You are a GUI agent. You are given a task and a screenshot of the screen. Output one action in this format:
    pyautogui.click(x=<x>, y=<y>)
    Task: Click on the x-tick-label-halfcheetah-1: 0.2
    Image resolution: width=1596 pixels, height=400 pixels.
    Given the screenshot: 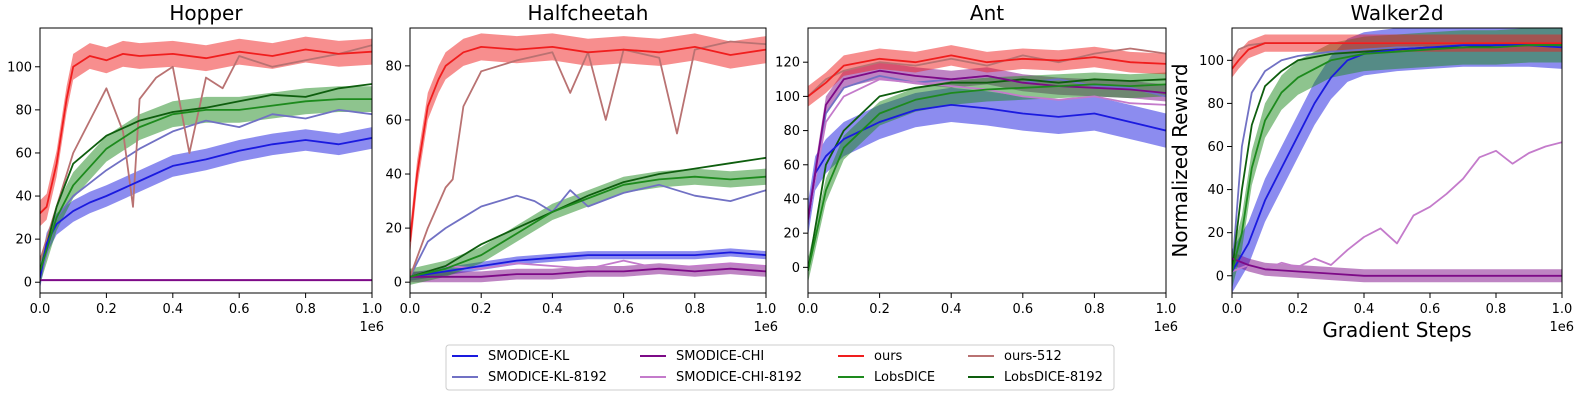 What is the action you would take?
    pyautogui.click(x=481, y=309)
    